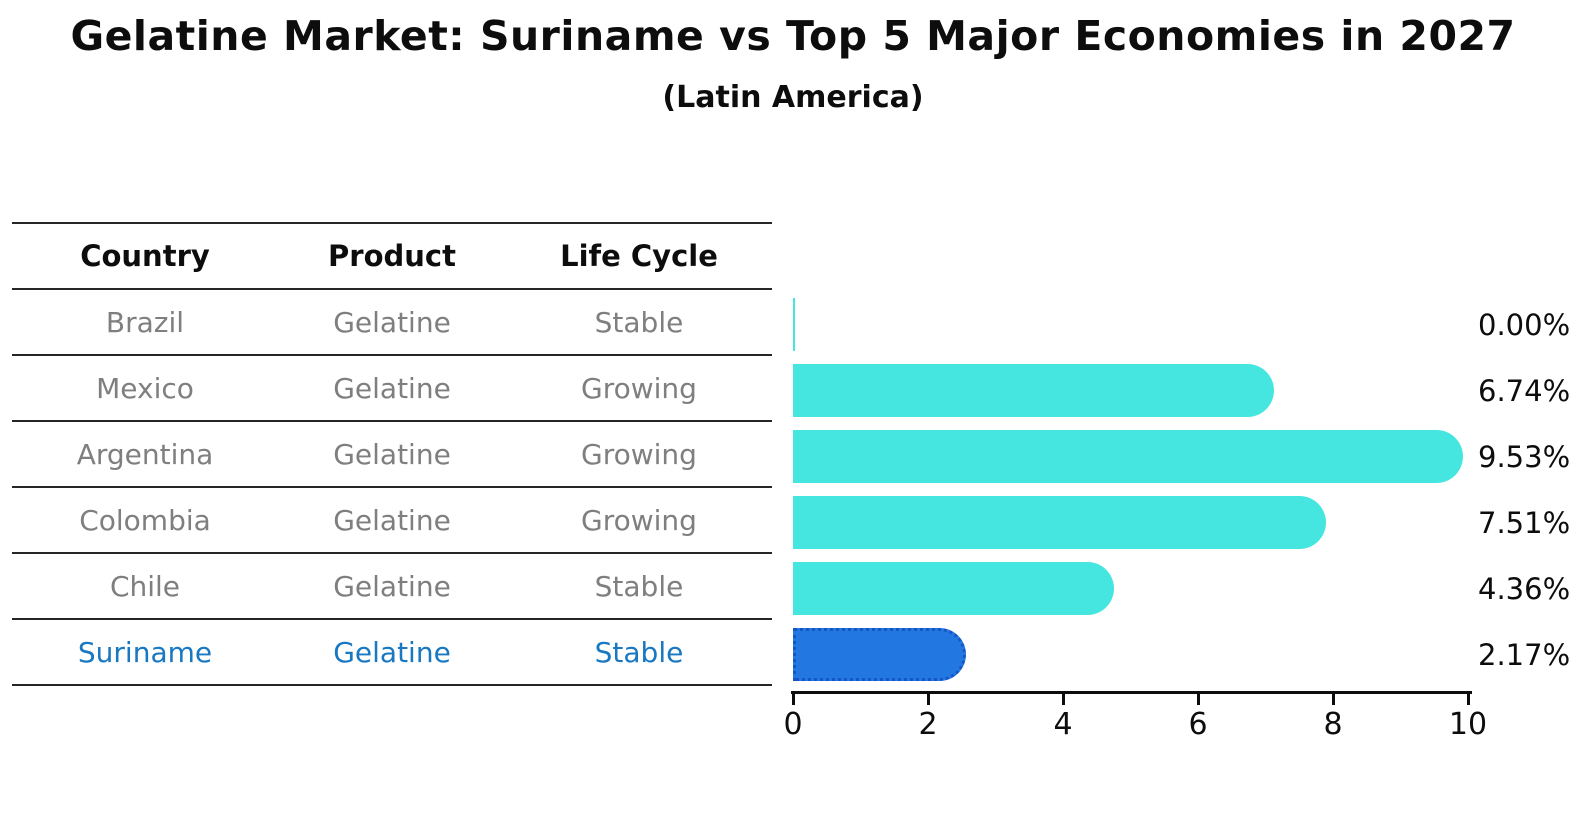 This screenshot has height=823, width=1586. I want to click on table-row-colombia: Colombia Gelatine Growing, so click(392, 521).